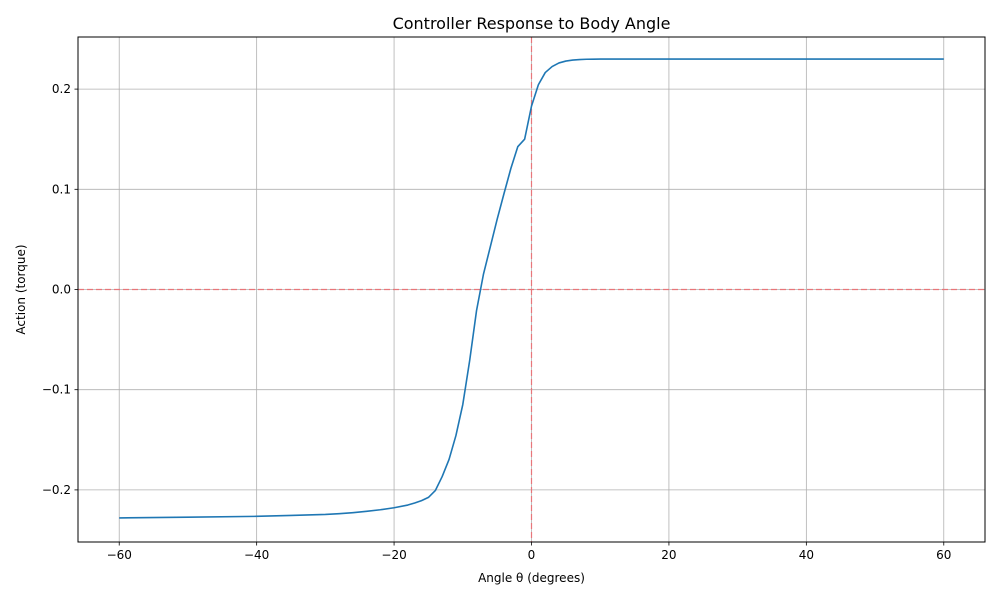 The width and height of the screenshot is (1000, 600). I want to click on y-axis-label: Action (torque), so click(21, 289).